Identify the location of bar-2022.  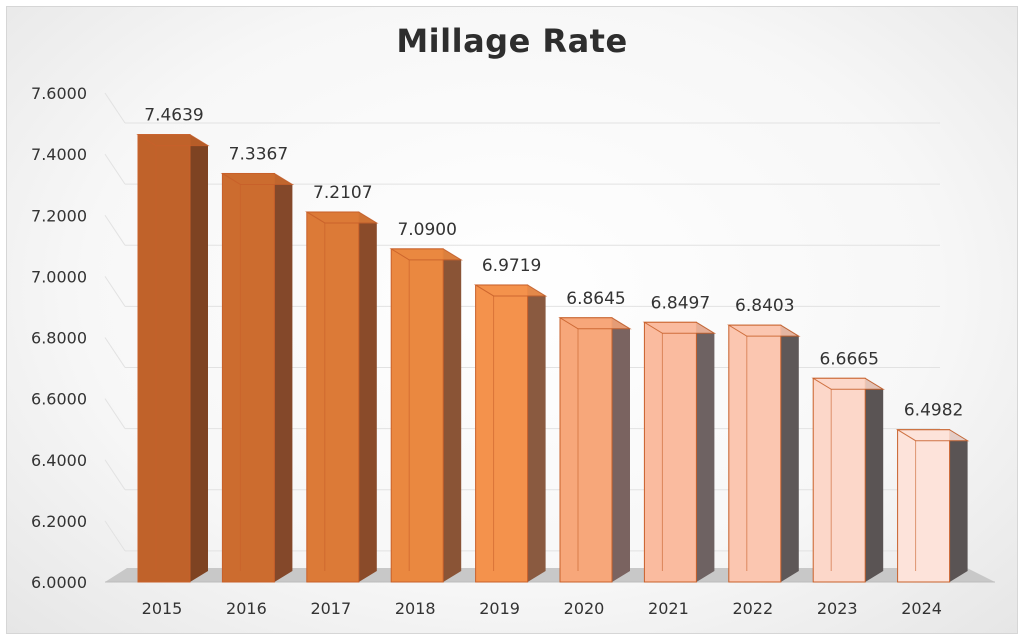
(764, 453).